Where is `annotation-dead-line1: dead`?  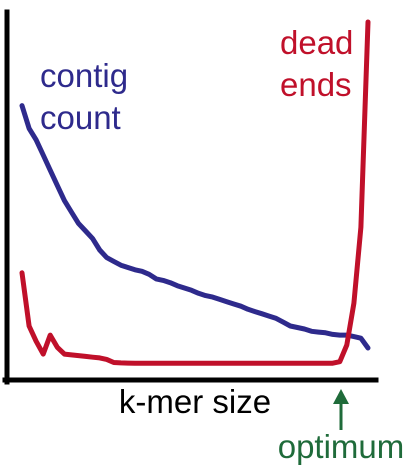
annotation-dead-line1: dead is located at coordinates (316, 42).